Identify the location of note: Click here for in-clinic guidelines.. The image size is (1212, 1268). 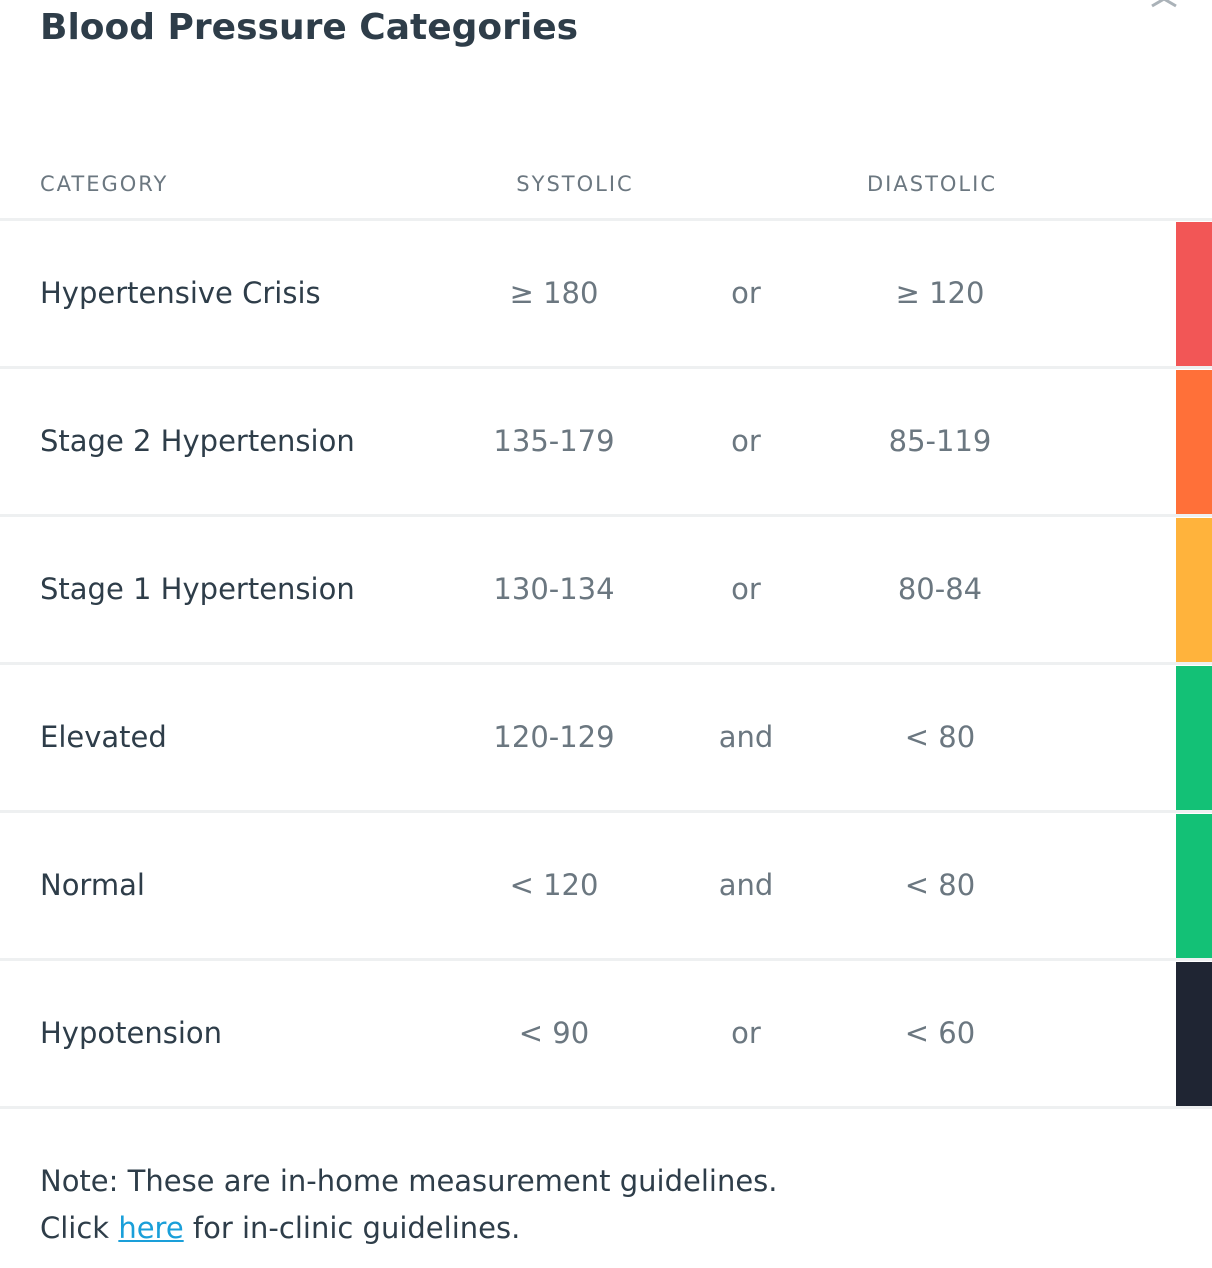
(280, 1228).